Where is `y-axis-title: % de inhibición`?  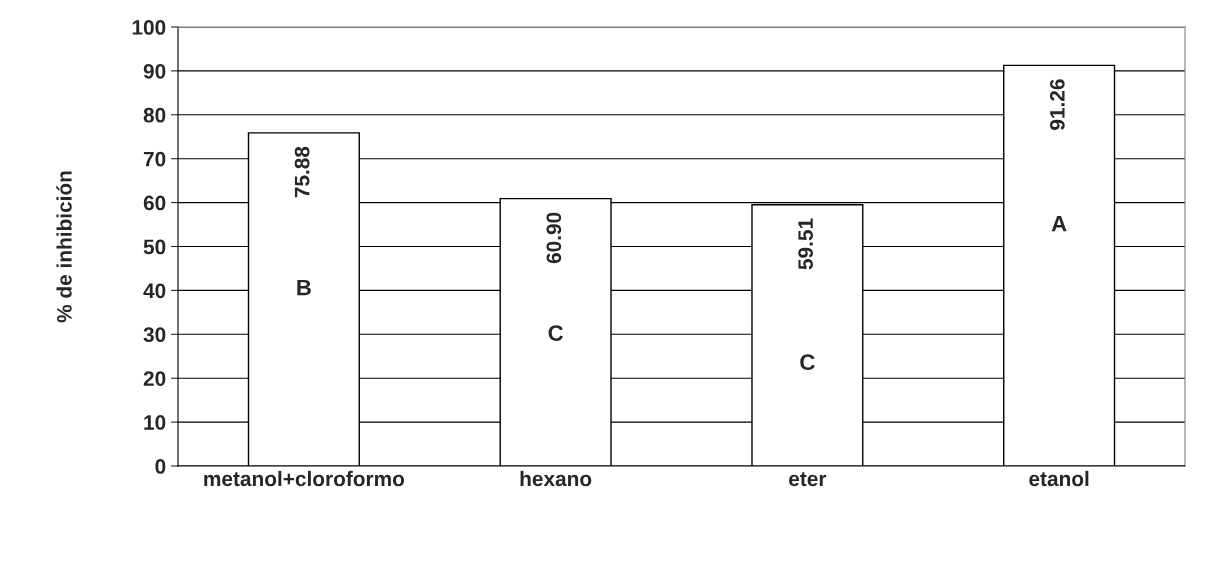 y-axis-title: % de inhibición is located at coordinates (64, 247).